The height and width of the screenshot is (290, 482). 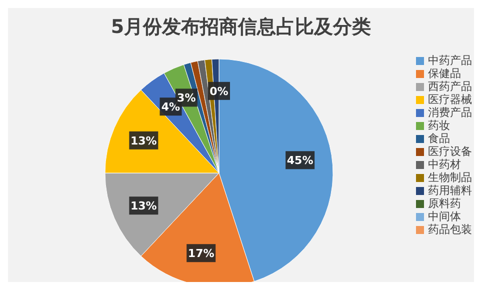 What do you see at coordinates (439, 138) in the screenshot?
I see `legend-label: 食品` at bounding box center [439, 138].